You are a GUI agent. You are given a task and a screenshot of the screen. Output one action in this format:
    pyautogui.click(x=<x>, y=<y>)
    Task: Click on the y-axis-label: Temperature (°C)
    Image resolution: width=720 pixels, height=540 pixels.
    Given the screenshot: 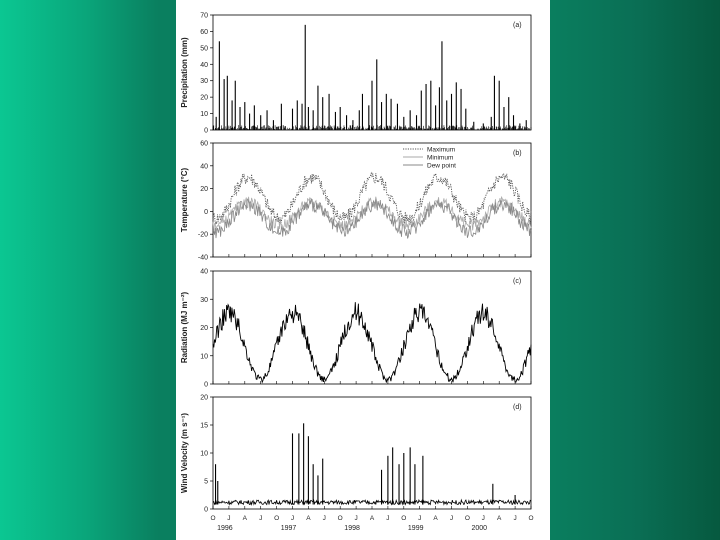 What is the action you would take?
    pyautogui.click(x=184, y=199)
    